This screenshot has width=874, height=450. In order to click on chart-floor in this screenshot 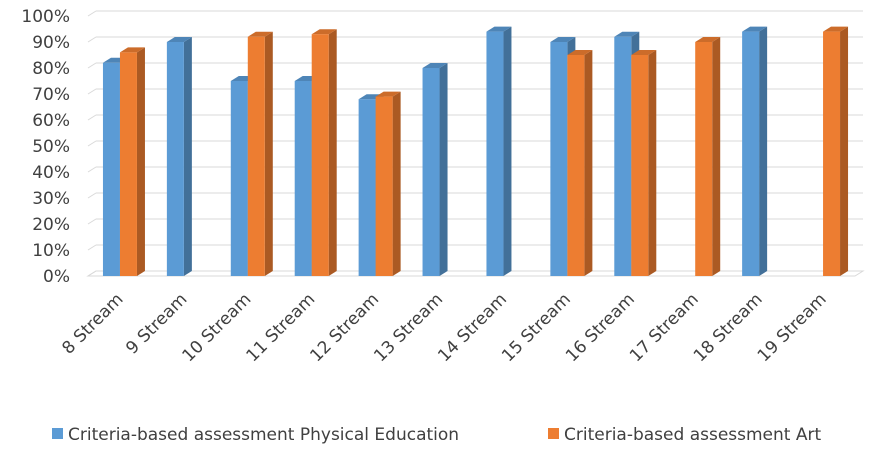, I will do `click(475, 273)`.